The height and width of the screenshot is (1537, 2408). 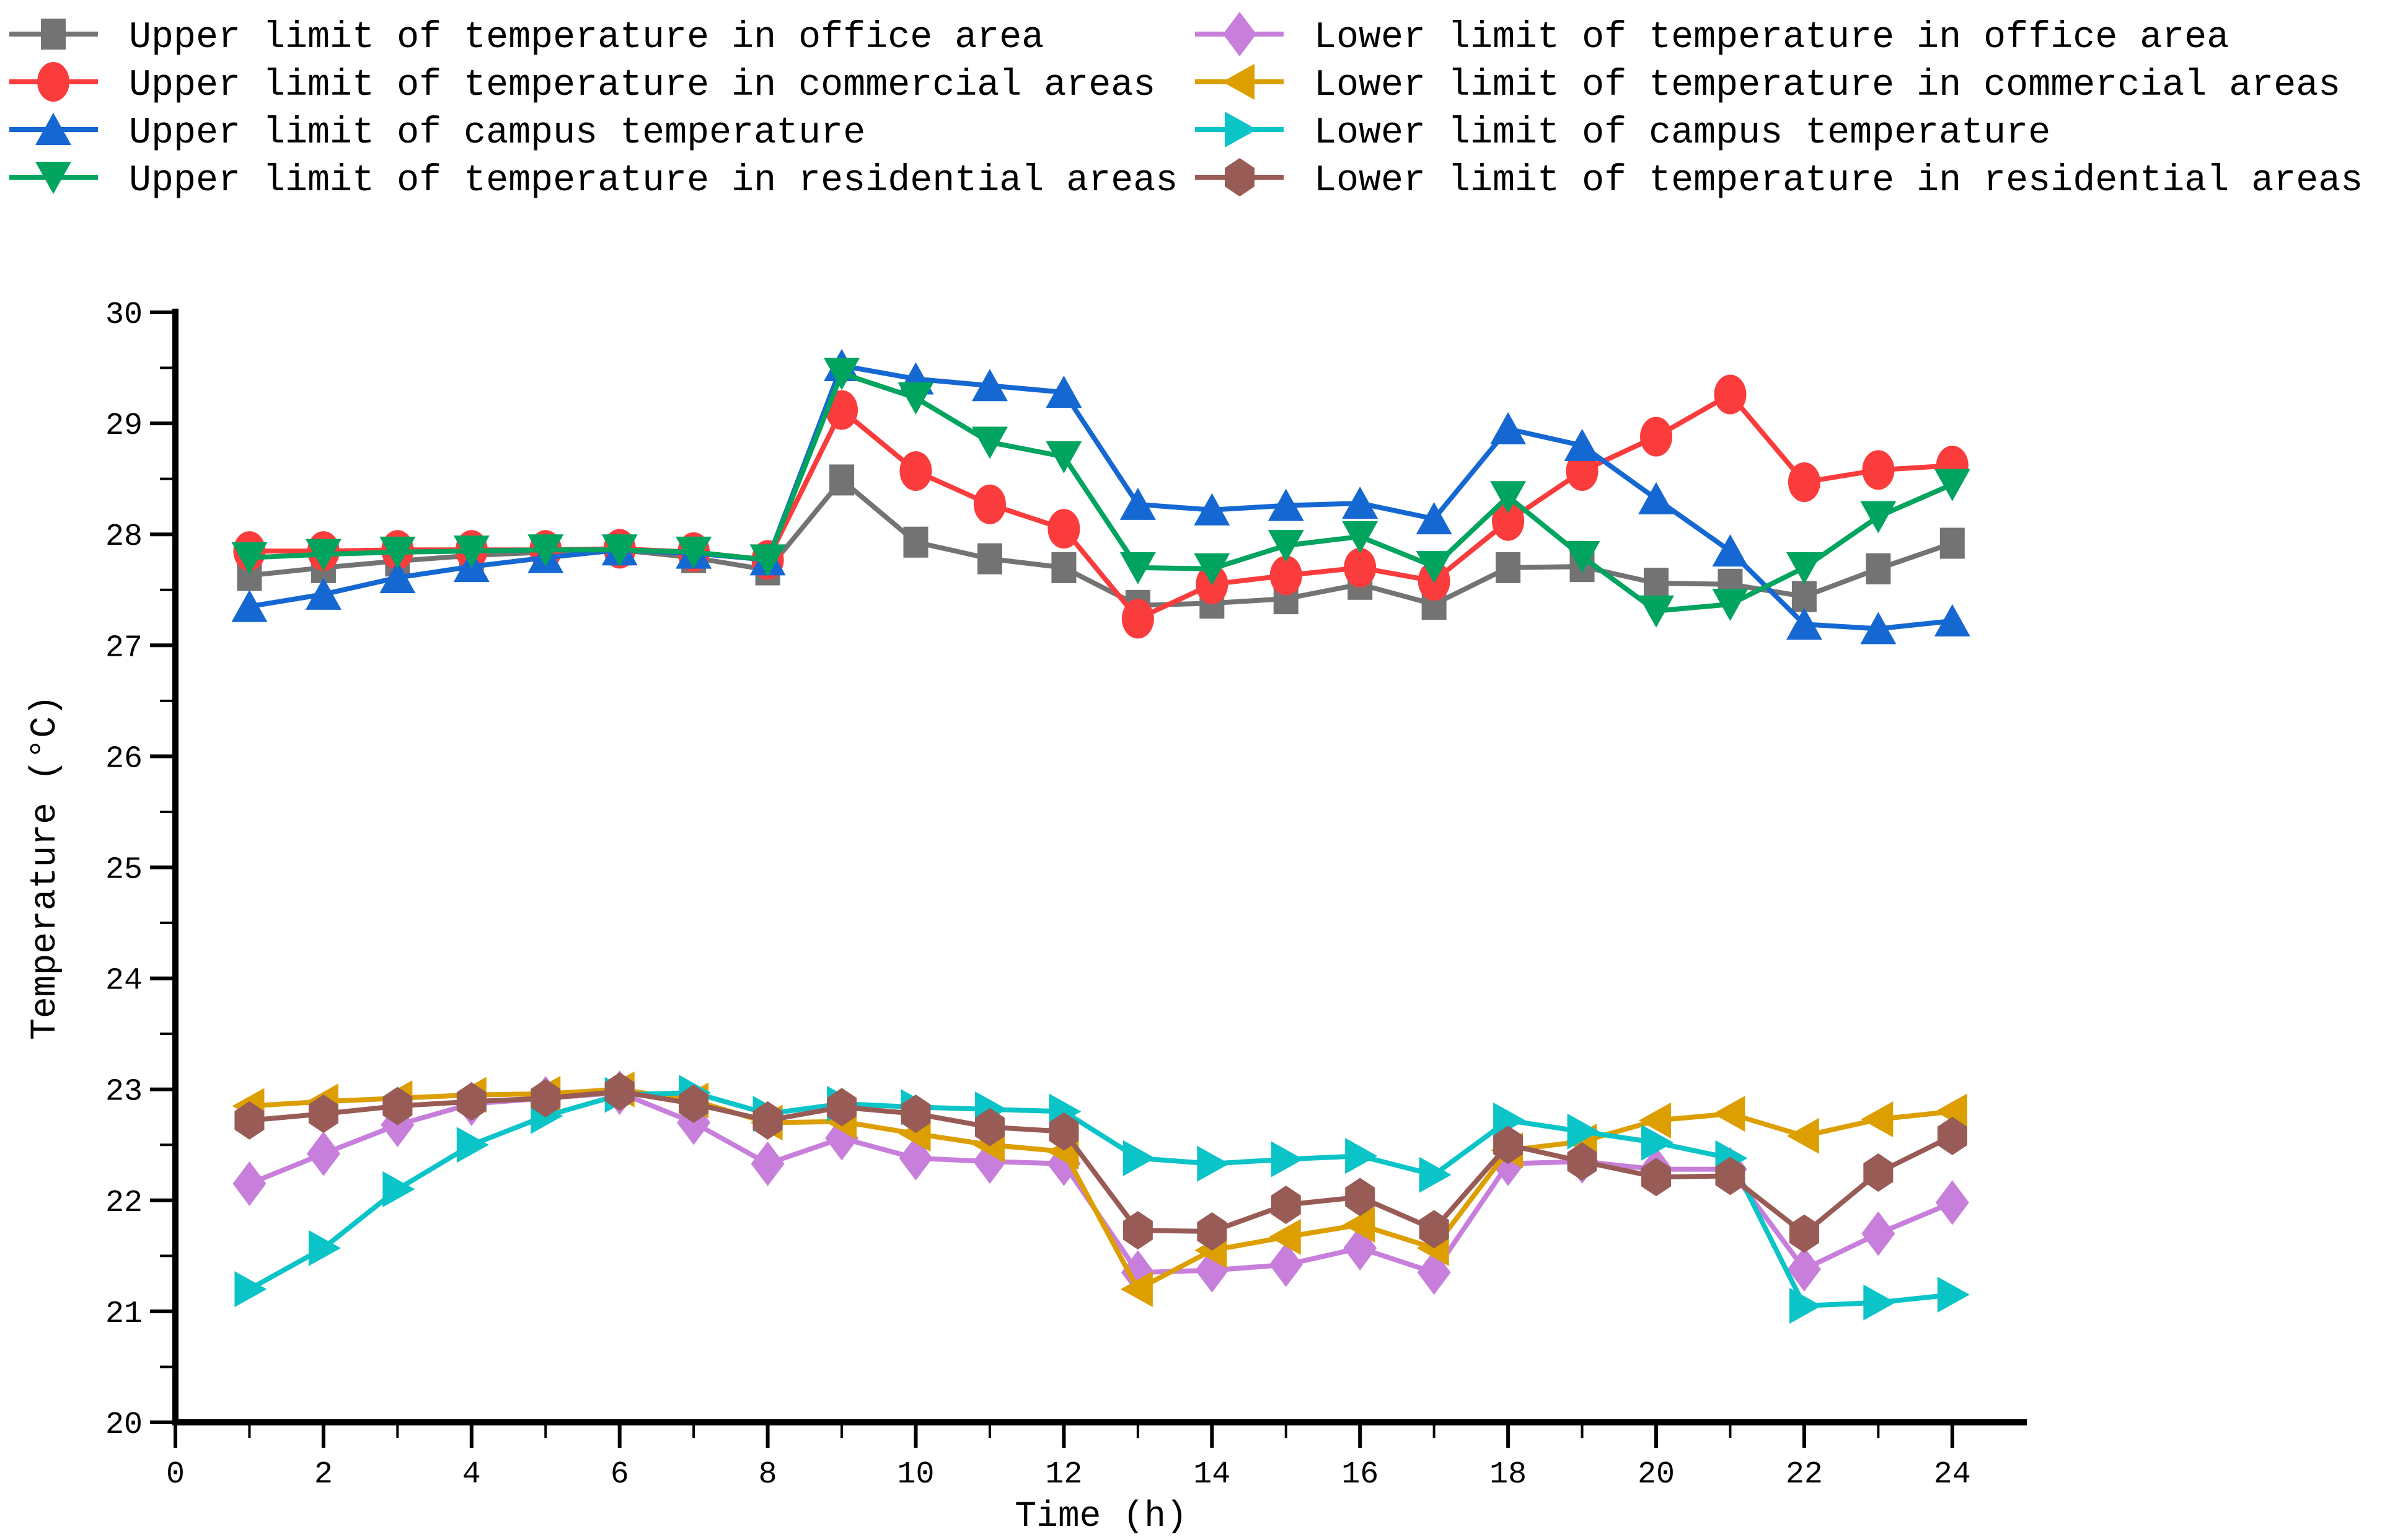 What do you see at coordinates (471, 1474) in the screenshot?
I see `x-tick-label: 4` at bounding box center [471, 1474].